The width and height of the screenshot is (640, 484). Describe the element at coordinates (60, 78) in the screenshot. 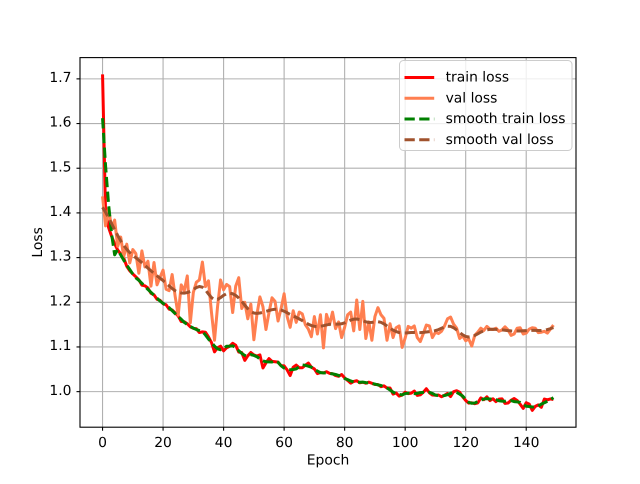

I see `y-tick-label: 1.7` at that location.